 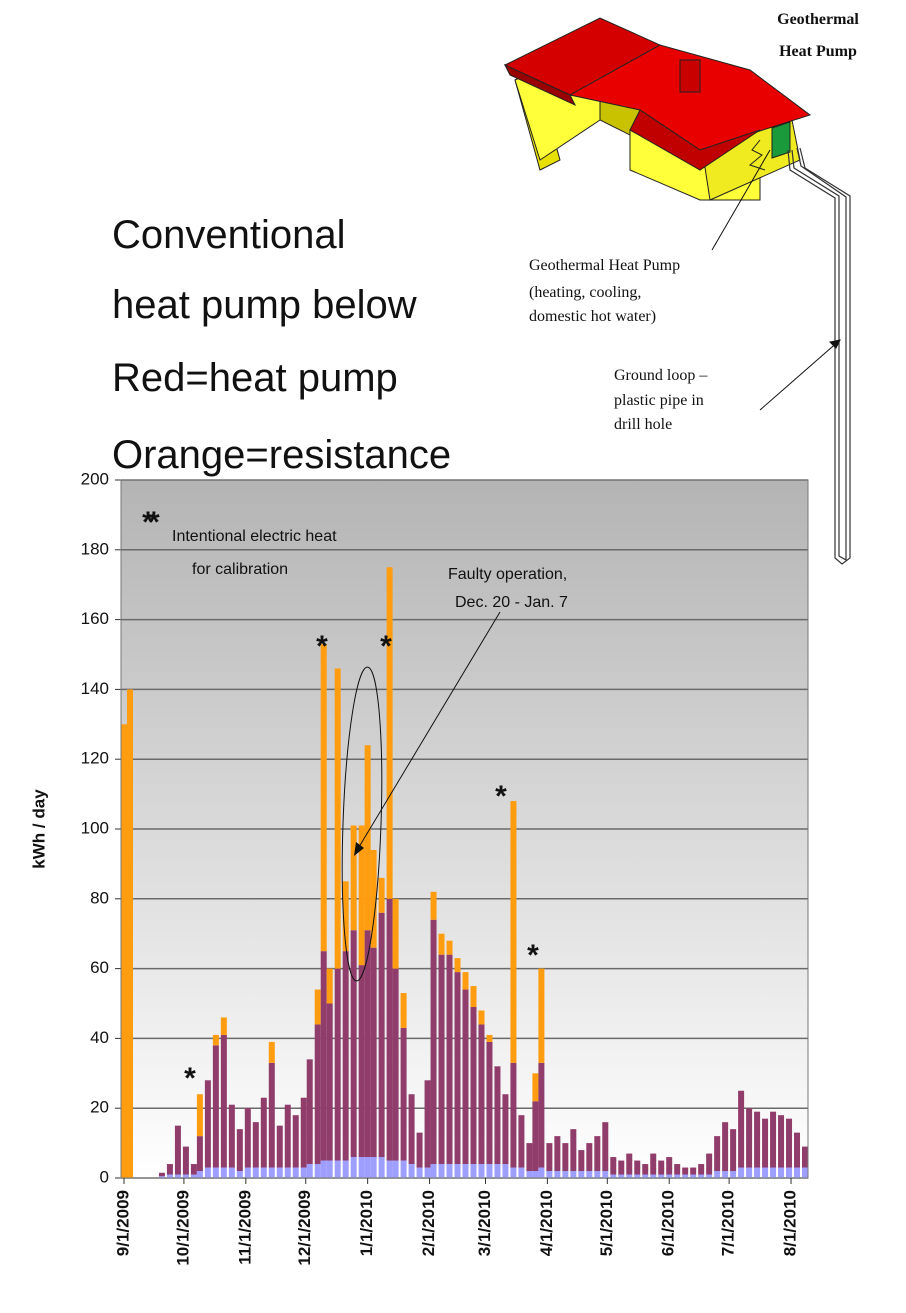 I want to click on pump-label: domestic hot water), so click(x=592, y=316).